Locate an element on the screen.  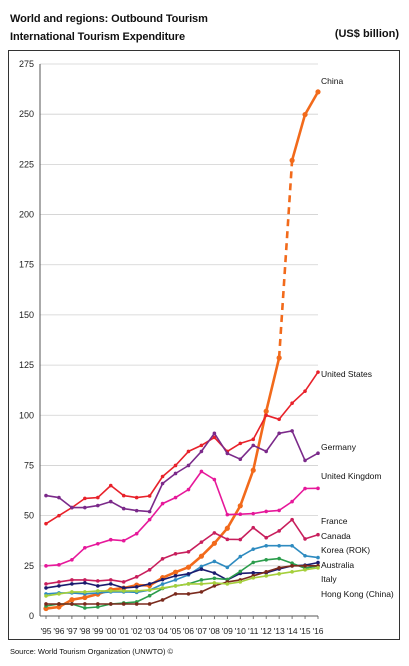
y-tick-label: 25 is located at coordinates (29, 566).